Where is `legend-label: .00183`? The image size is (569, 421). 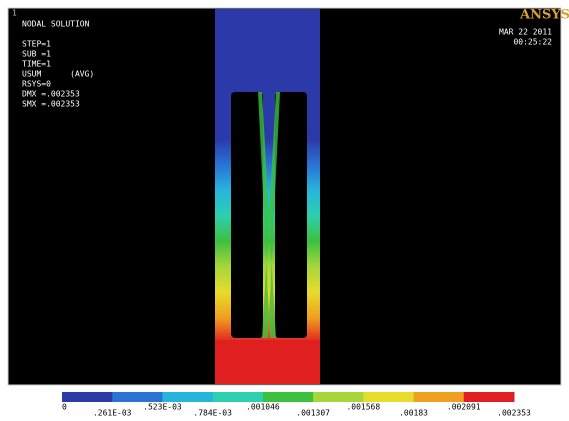
legend-label: .00183 is located at coordinates (413, 413).